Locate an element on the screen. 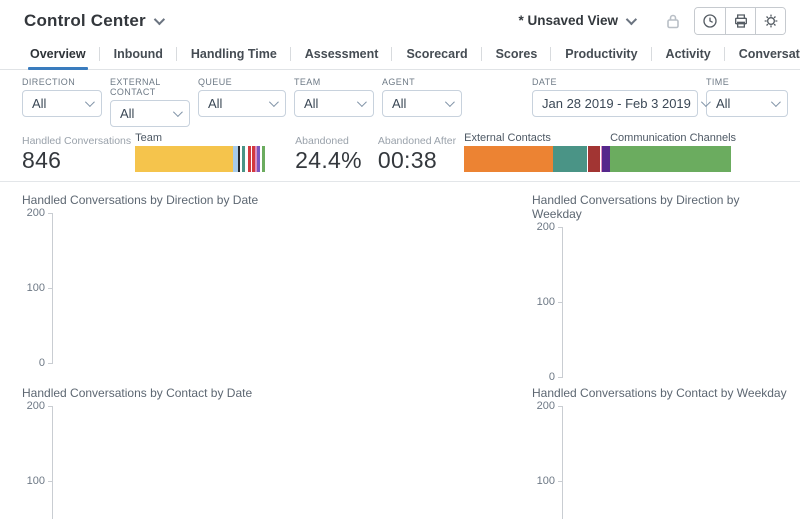 The image size is (800, 519). tab-scorecard: Scorecard is located at coordinates (437, 53).